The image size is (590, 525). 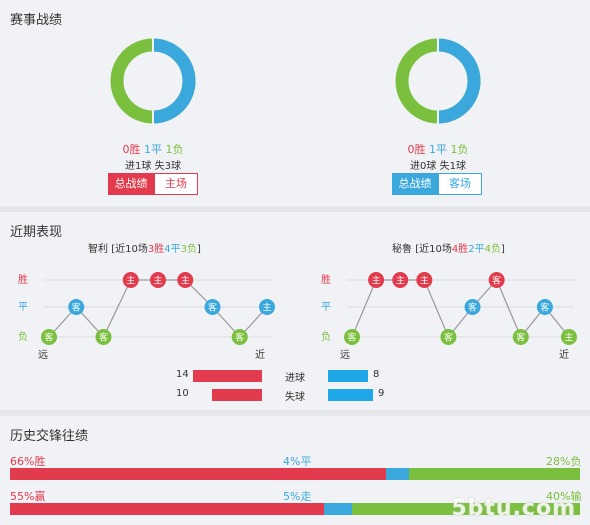 I want to click on goals-conceded-label: 失球, so click(x=295, y=397).